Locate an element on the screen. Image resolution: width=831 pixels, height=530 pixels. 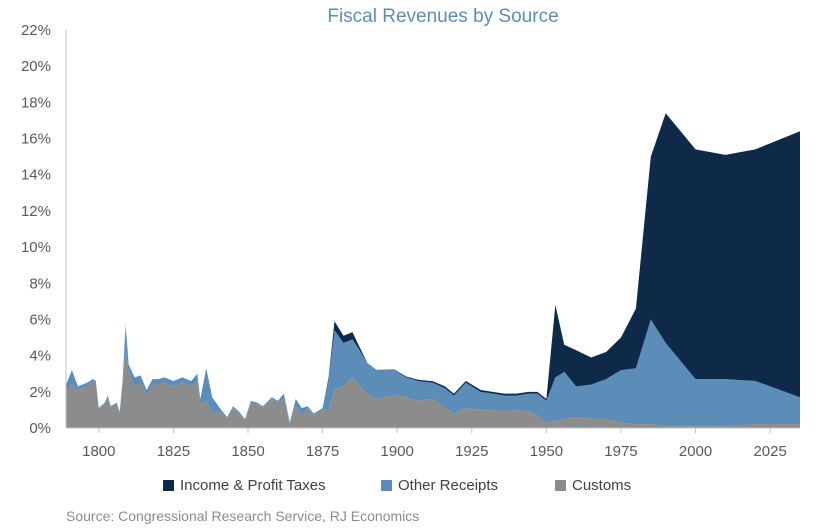
y-tick-label: 20% is located at coordinates (36, 66).